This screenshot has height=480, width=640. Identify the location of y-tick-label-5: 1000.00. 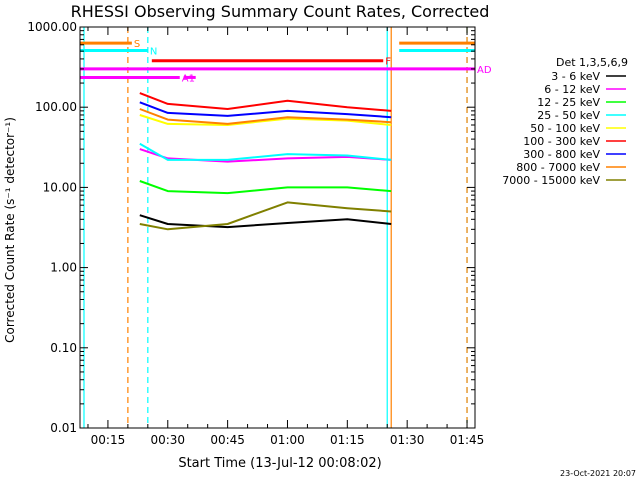
(52, 27).